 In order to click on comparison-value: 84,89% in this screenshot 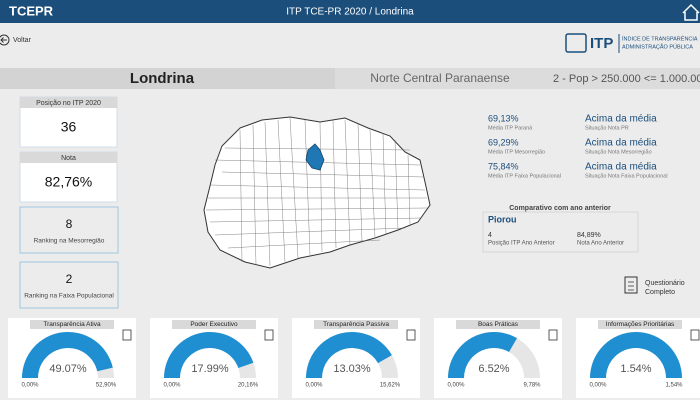, I will do `click(589, 235)`.